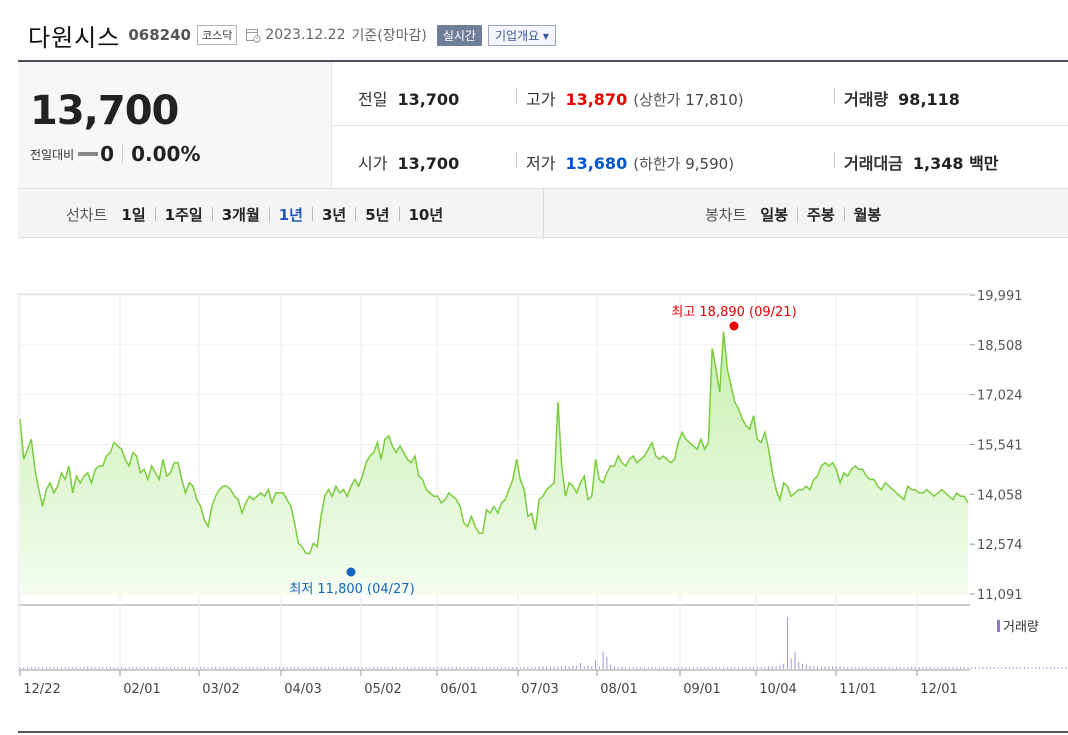  Describe the element at coordinates (107, 154) in the screenshot. I see `change-value: 0` at that location.